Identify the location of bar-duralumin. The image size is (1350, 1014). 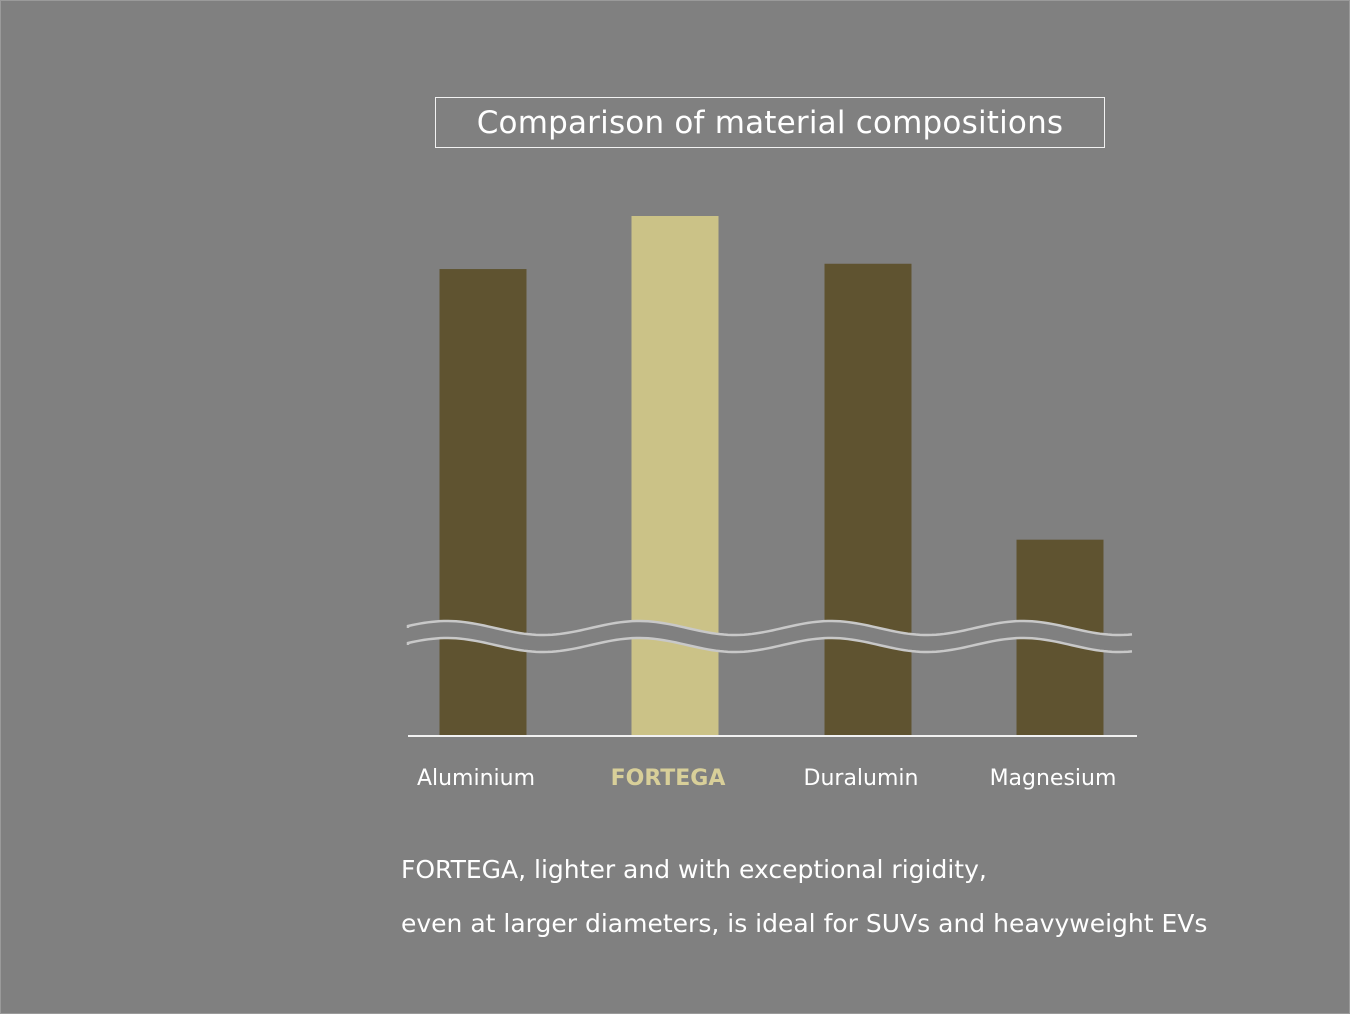
(868, 499).